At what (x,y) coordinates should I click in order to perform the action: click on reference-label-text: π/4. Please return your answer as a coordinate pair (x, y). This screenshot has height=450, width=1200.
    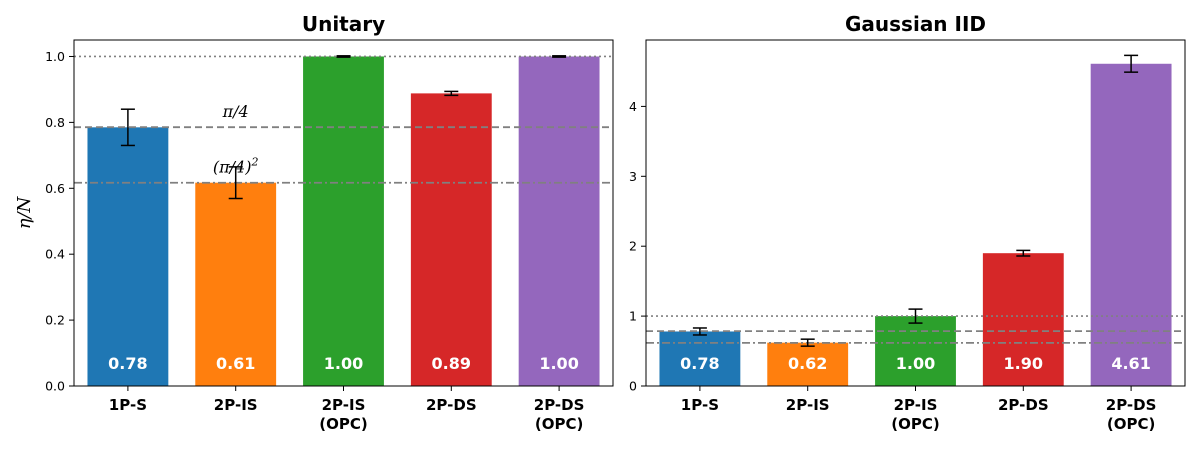
    Looking at the image, I should click on (235, 111).